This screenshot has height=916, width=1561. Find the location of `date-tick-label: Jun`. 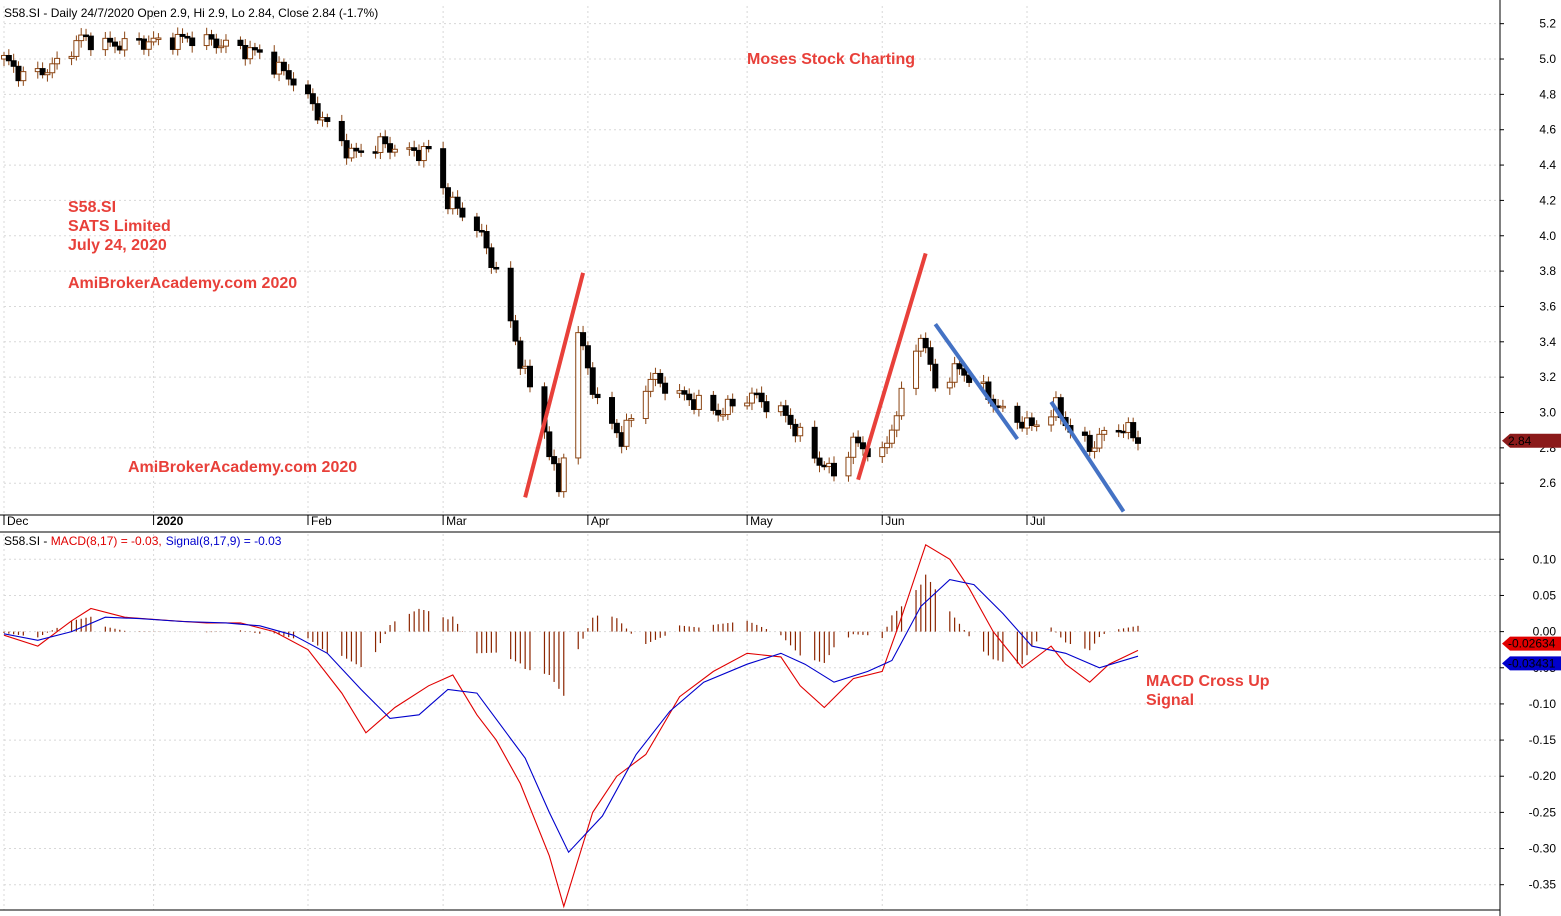

date-tick-label: Jun is located at coordinates (894, 521).